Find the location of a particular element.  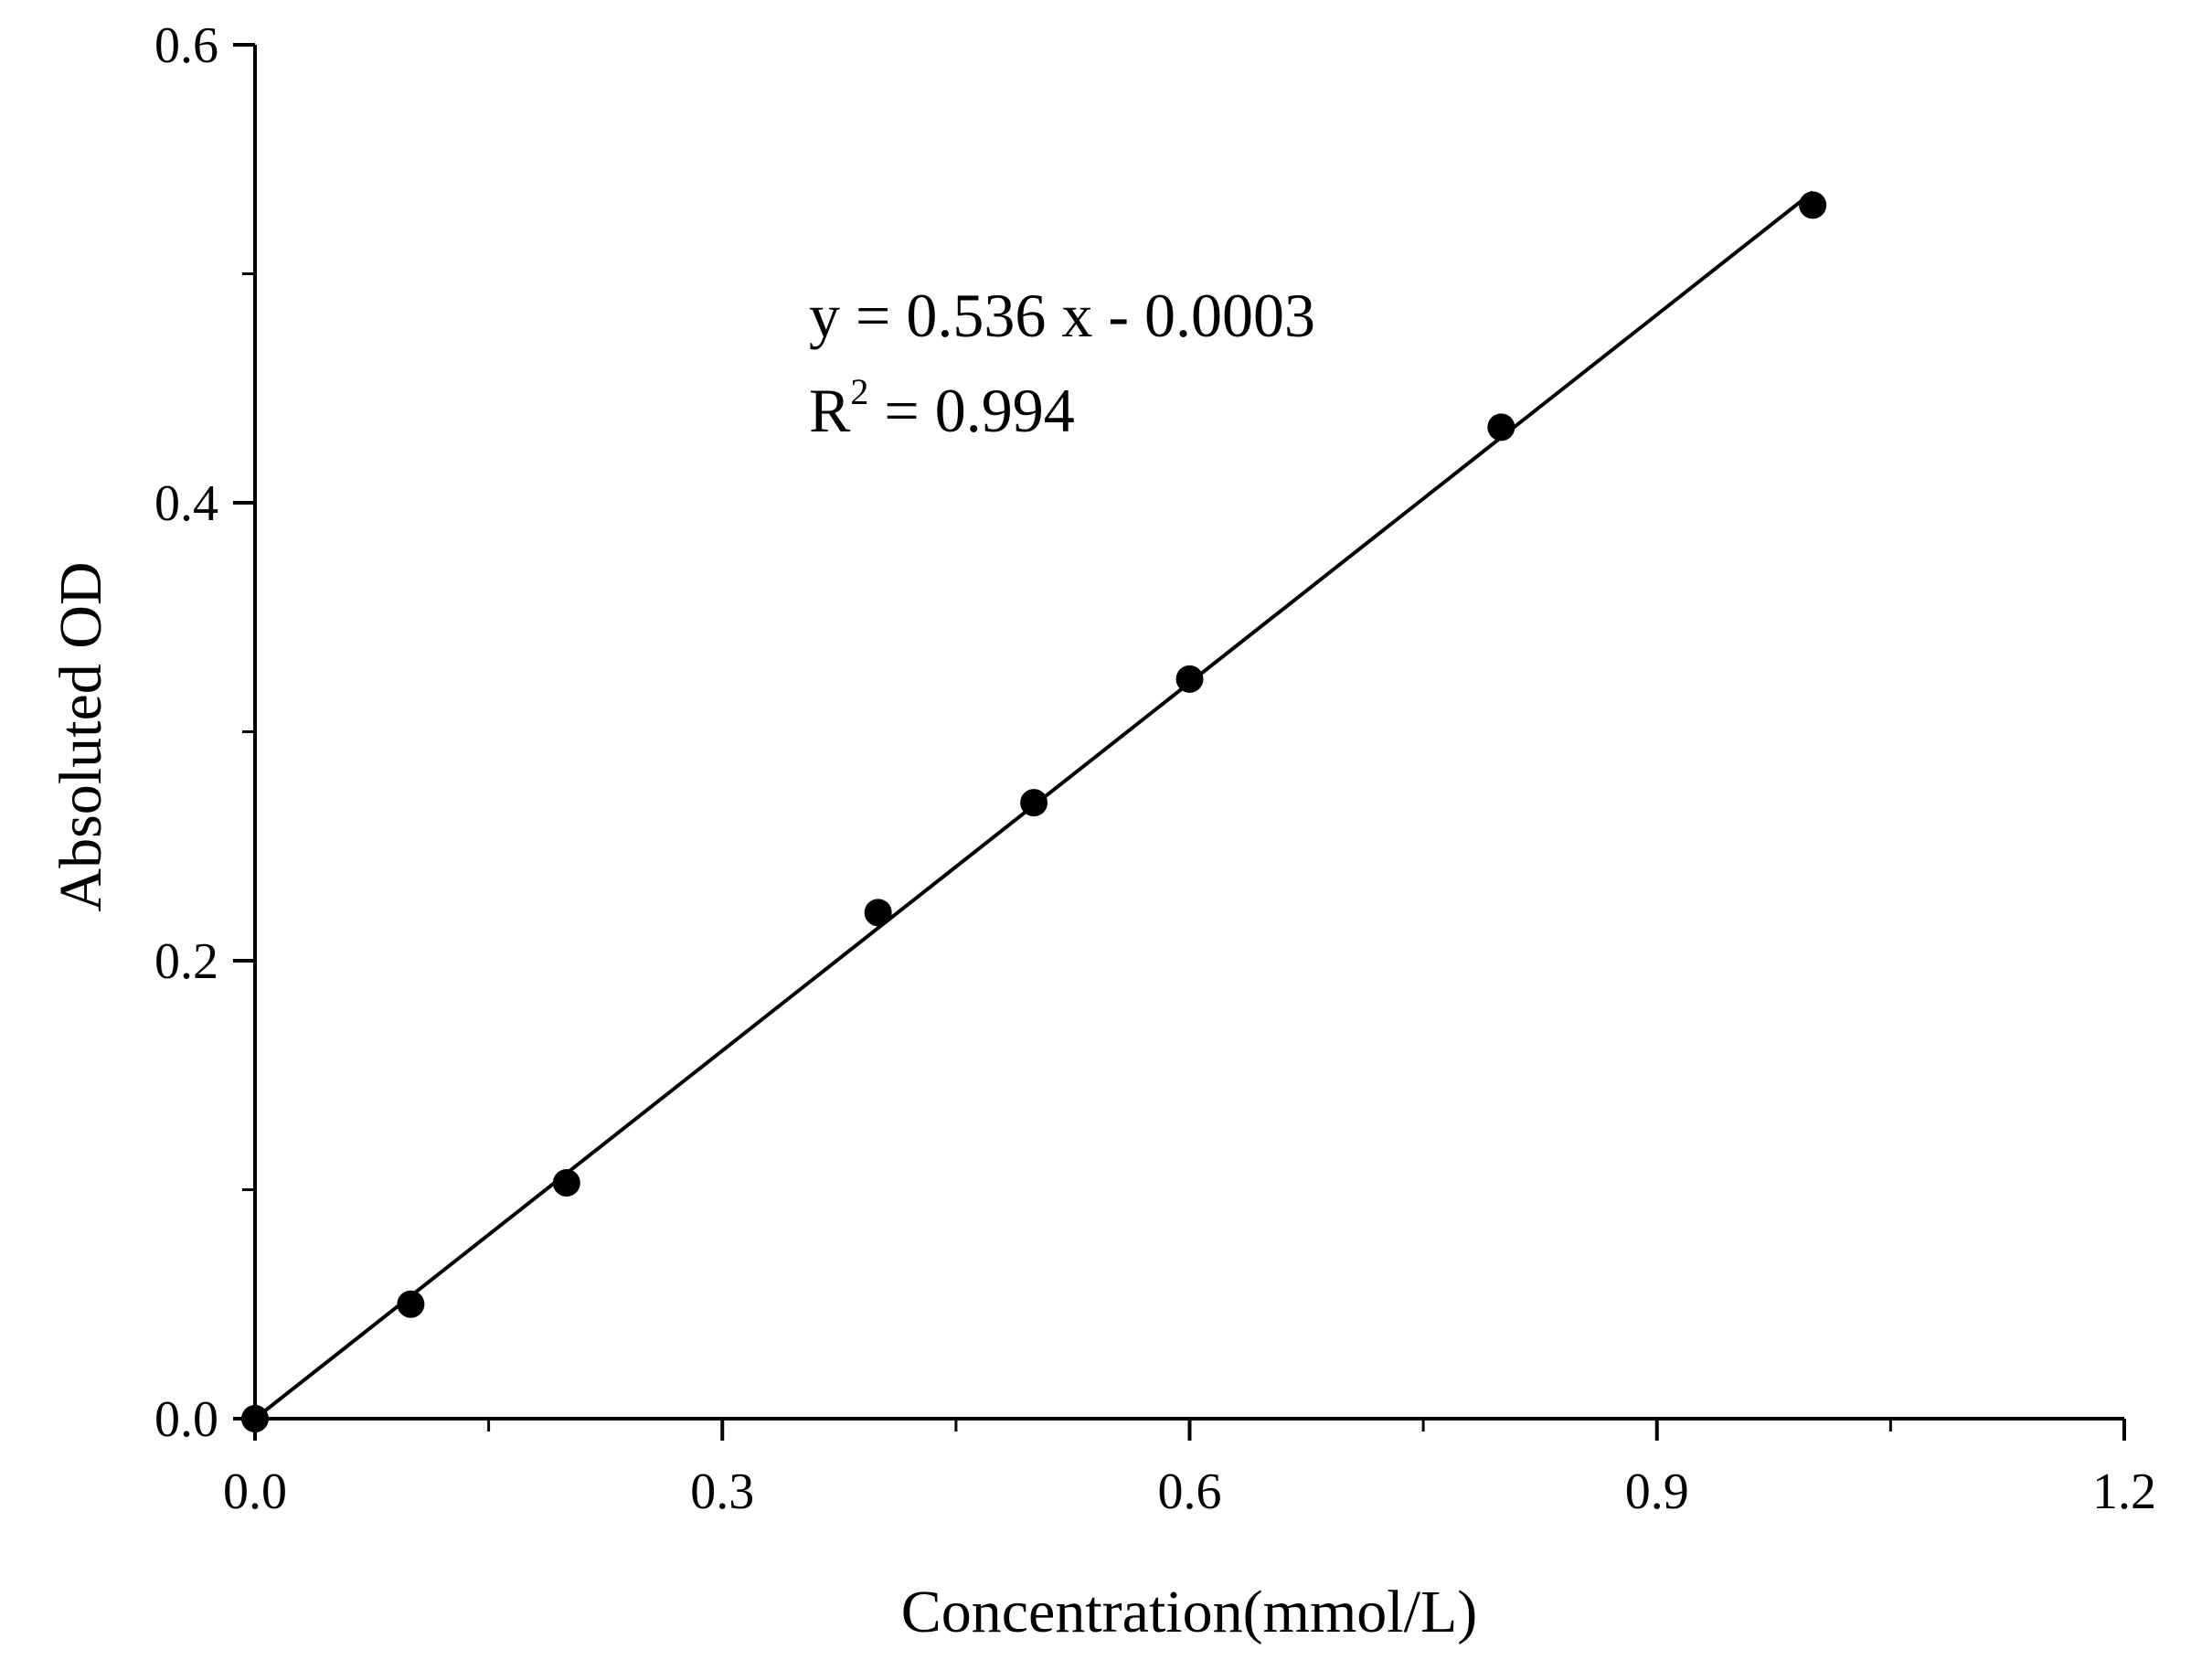

x-axis-title: Concentration(mmol/L) is located at coordinates (1189, 1612).